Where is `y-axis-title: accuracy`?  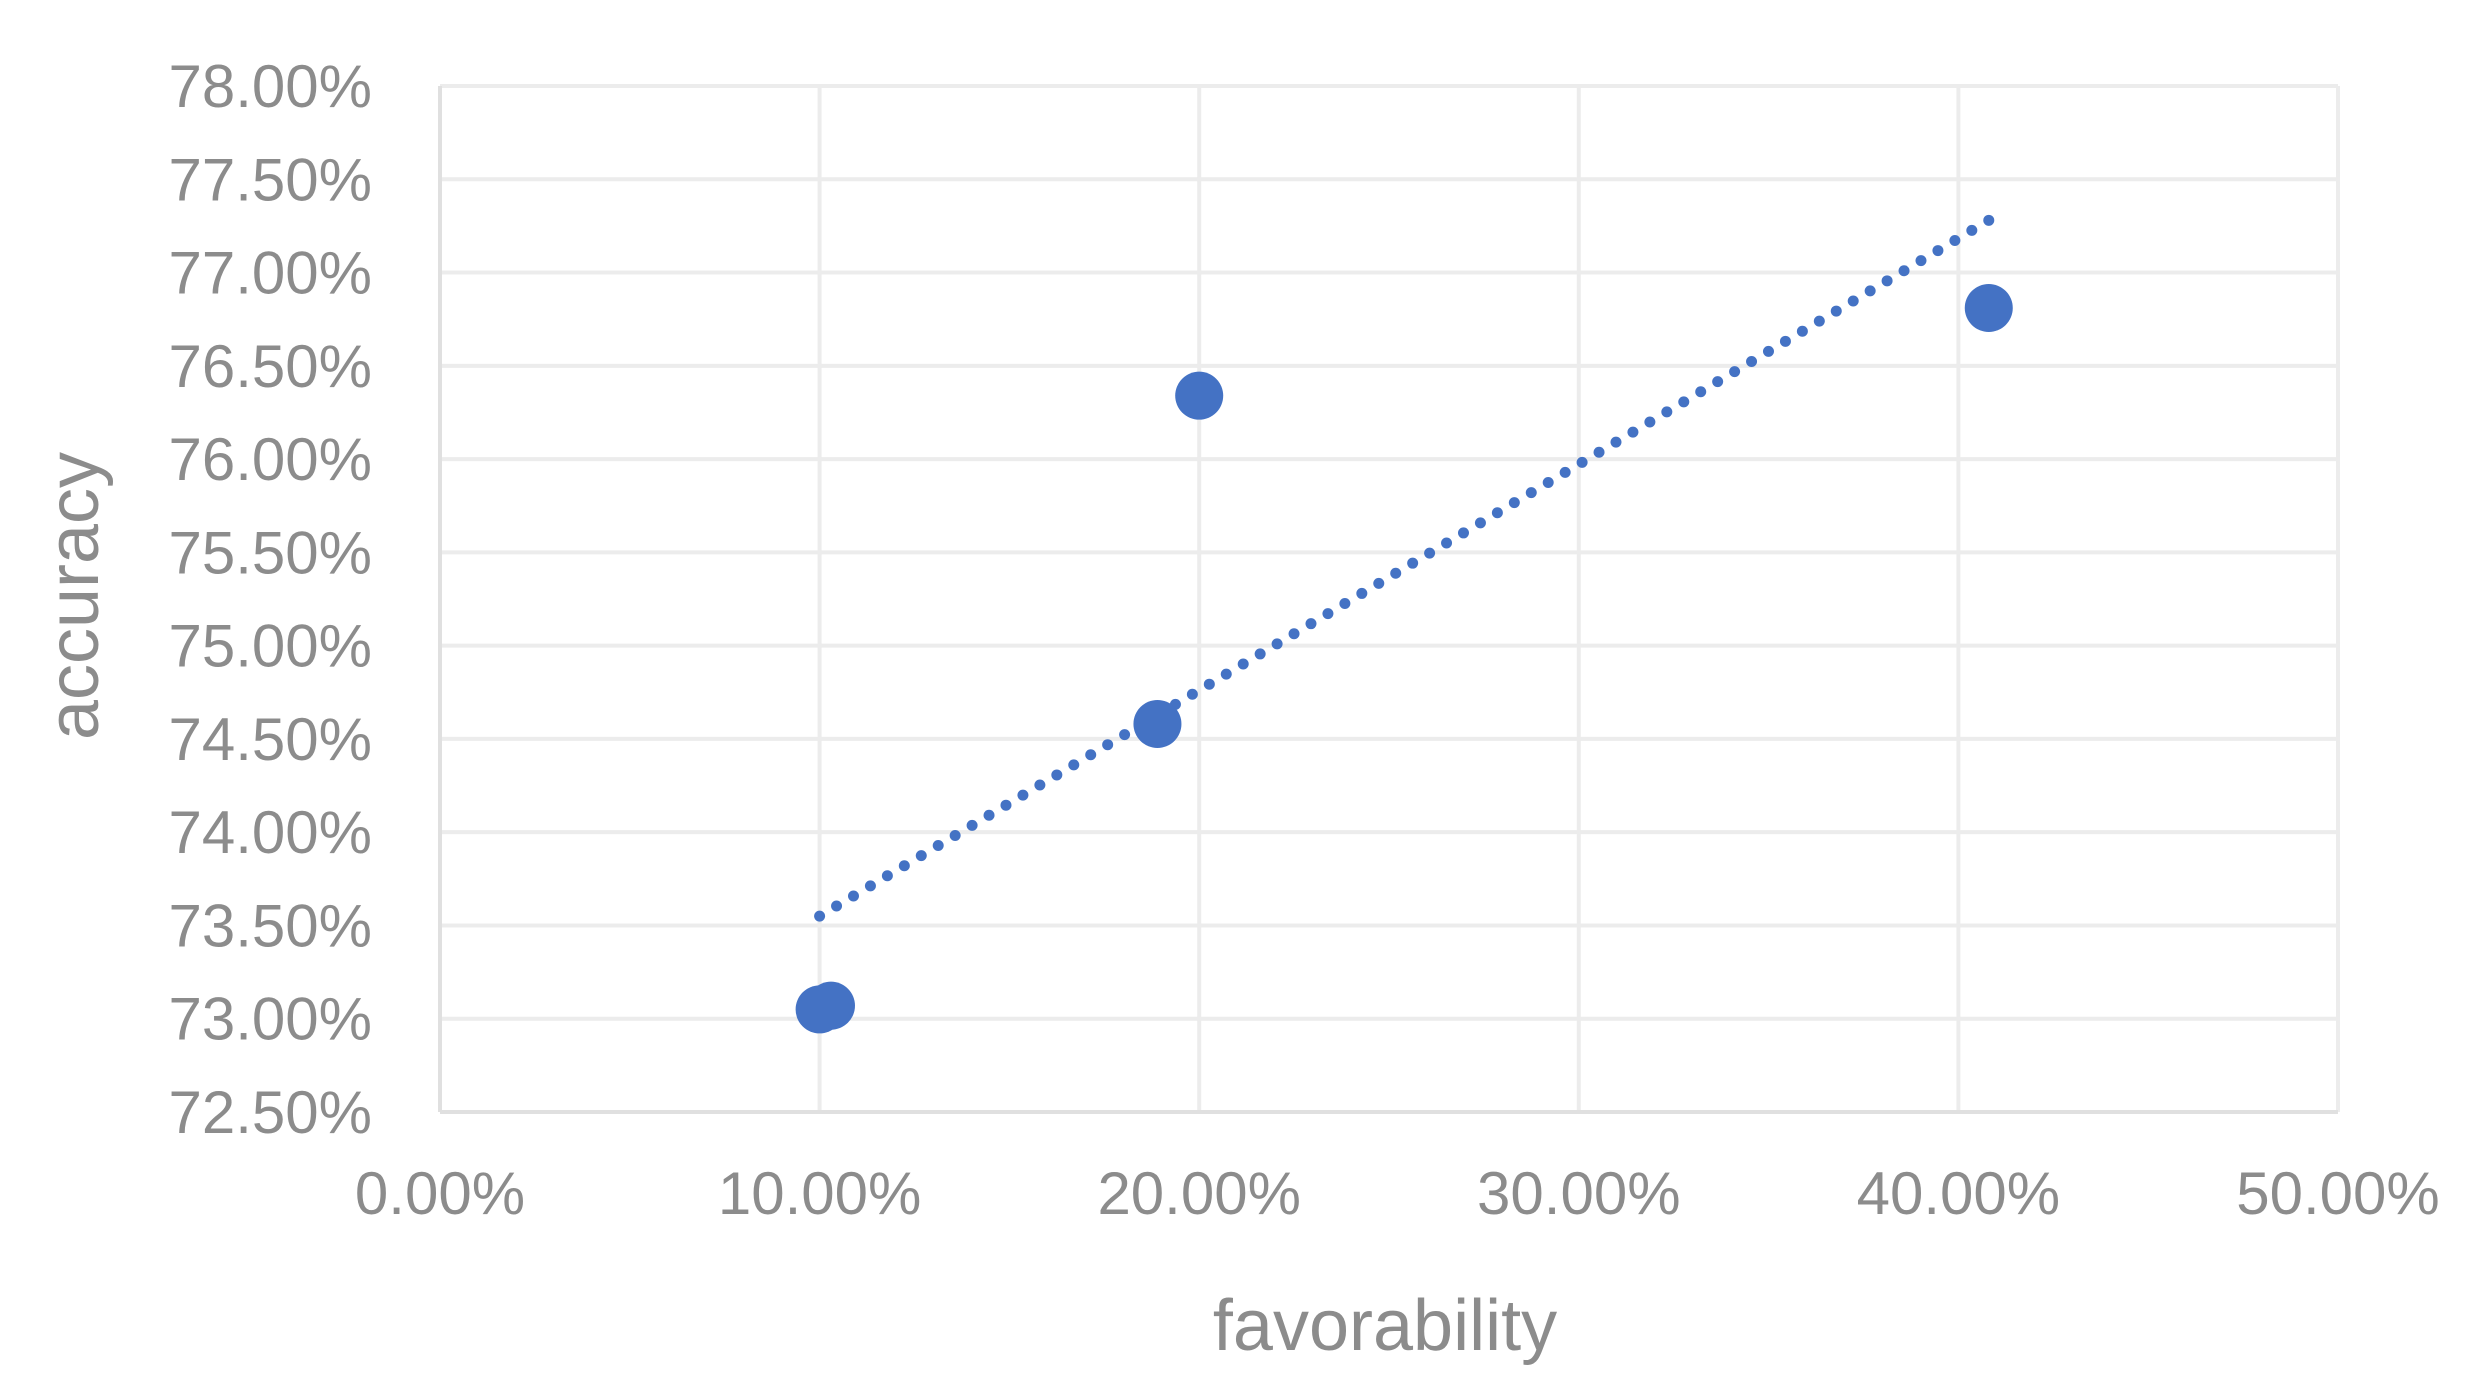 y-axis-title: accuracy is located at coordinates (74, 596).